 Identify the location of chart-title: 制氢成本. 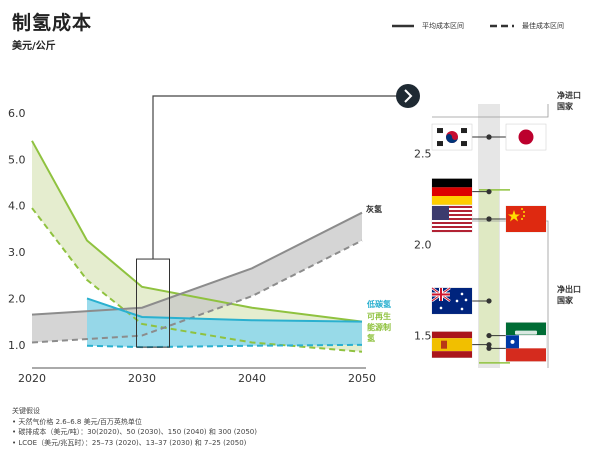
(52, 23).